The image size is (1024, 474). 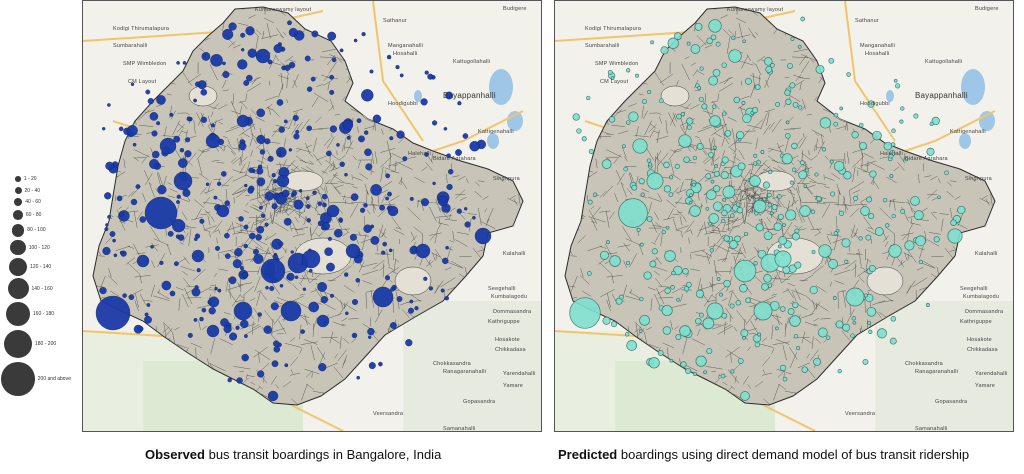 What do you see at coordinates (514, 254) in the screenshot?
I see `place-label: Kalahalli` at bounding box center [514, 254].